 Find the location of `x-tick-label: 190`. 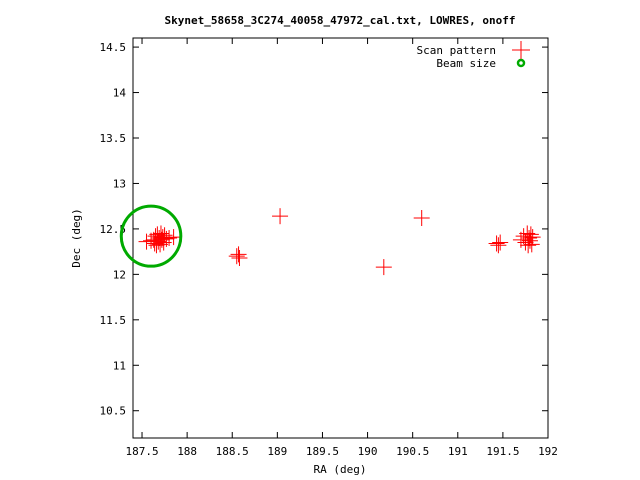

x-tick-label: 190 is located at coordinates (368, 451).